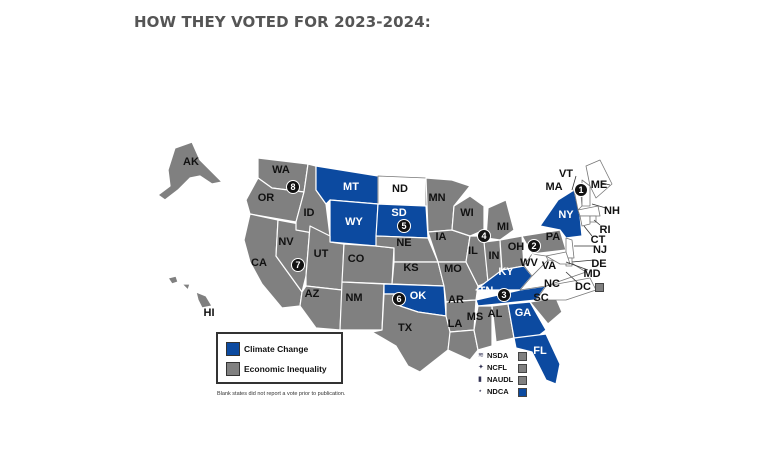 The image size is (772, 460). What do you see at coordinates (497, 367) in the screenshot?
I see `org-name: NCFL` at bounding box center [497, 367].